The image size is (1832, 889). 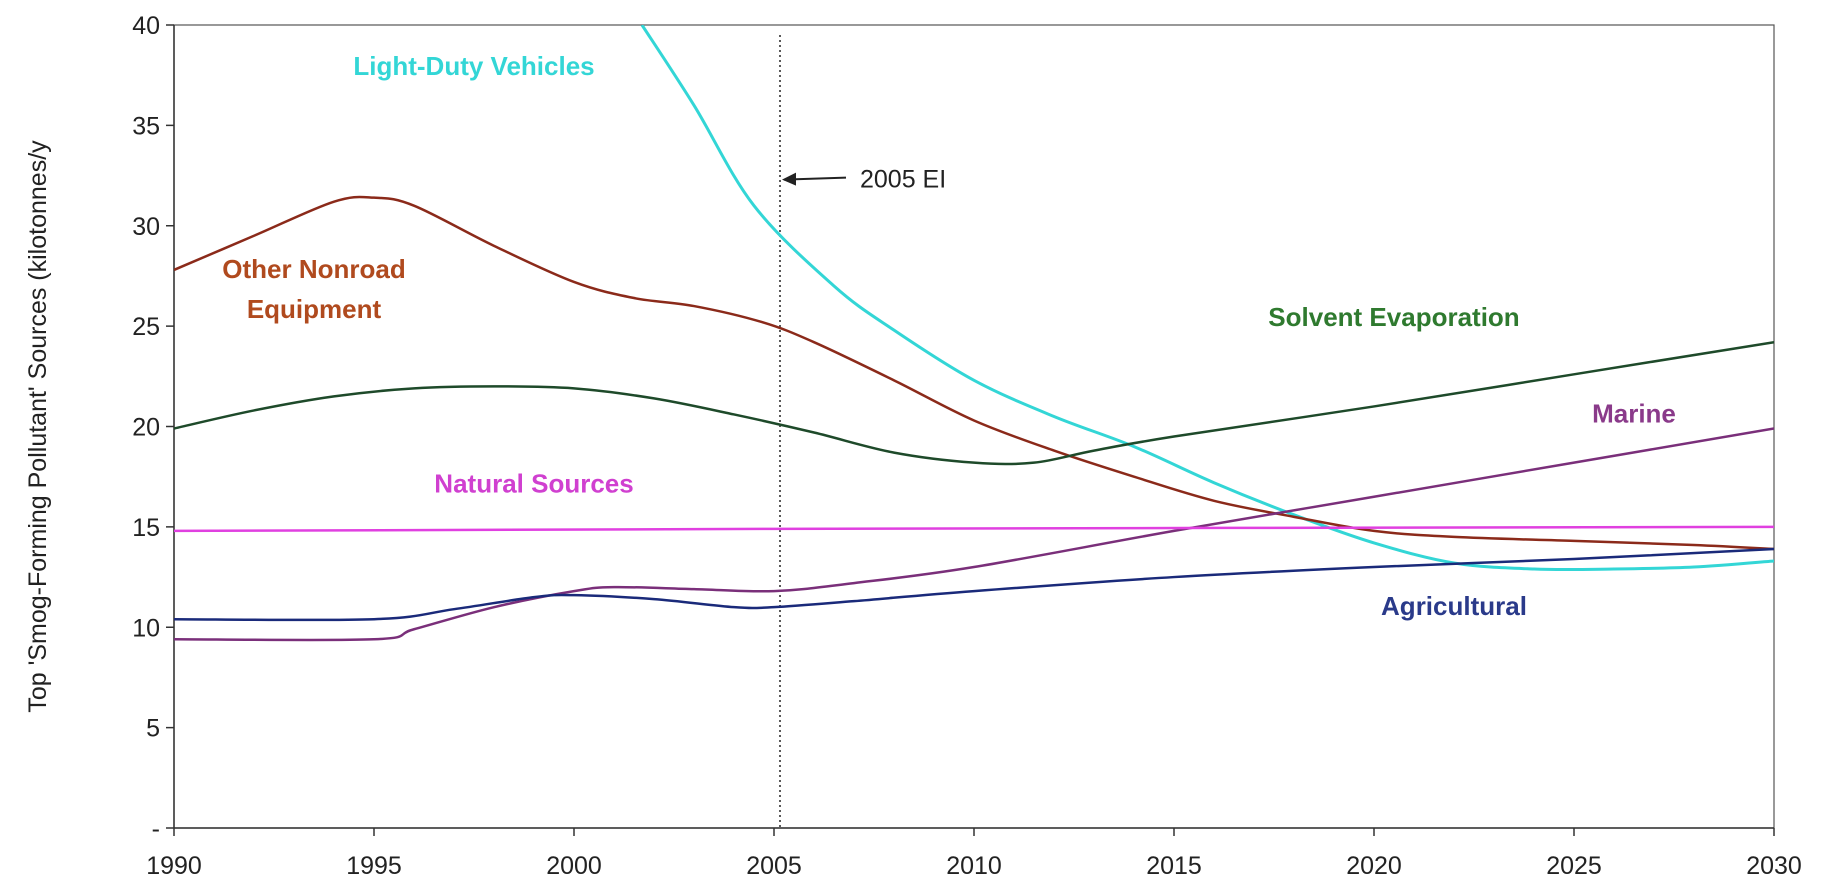 What do you see at coordinates (314, 309) in the screenshot?
I see `series-label-other-nonroad-line2: Equipment` at bounding box center [314, 309].